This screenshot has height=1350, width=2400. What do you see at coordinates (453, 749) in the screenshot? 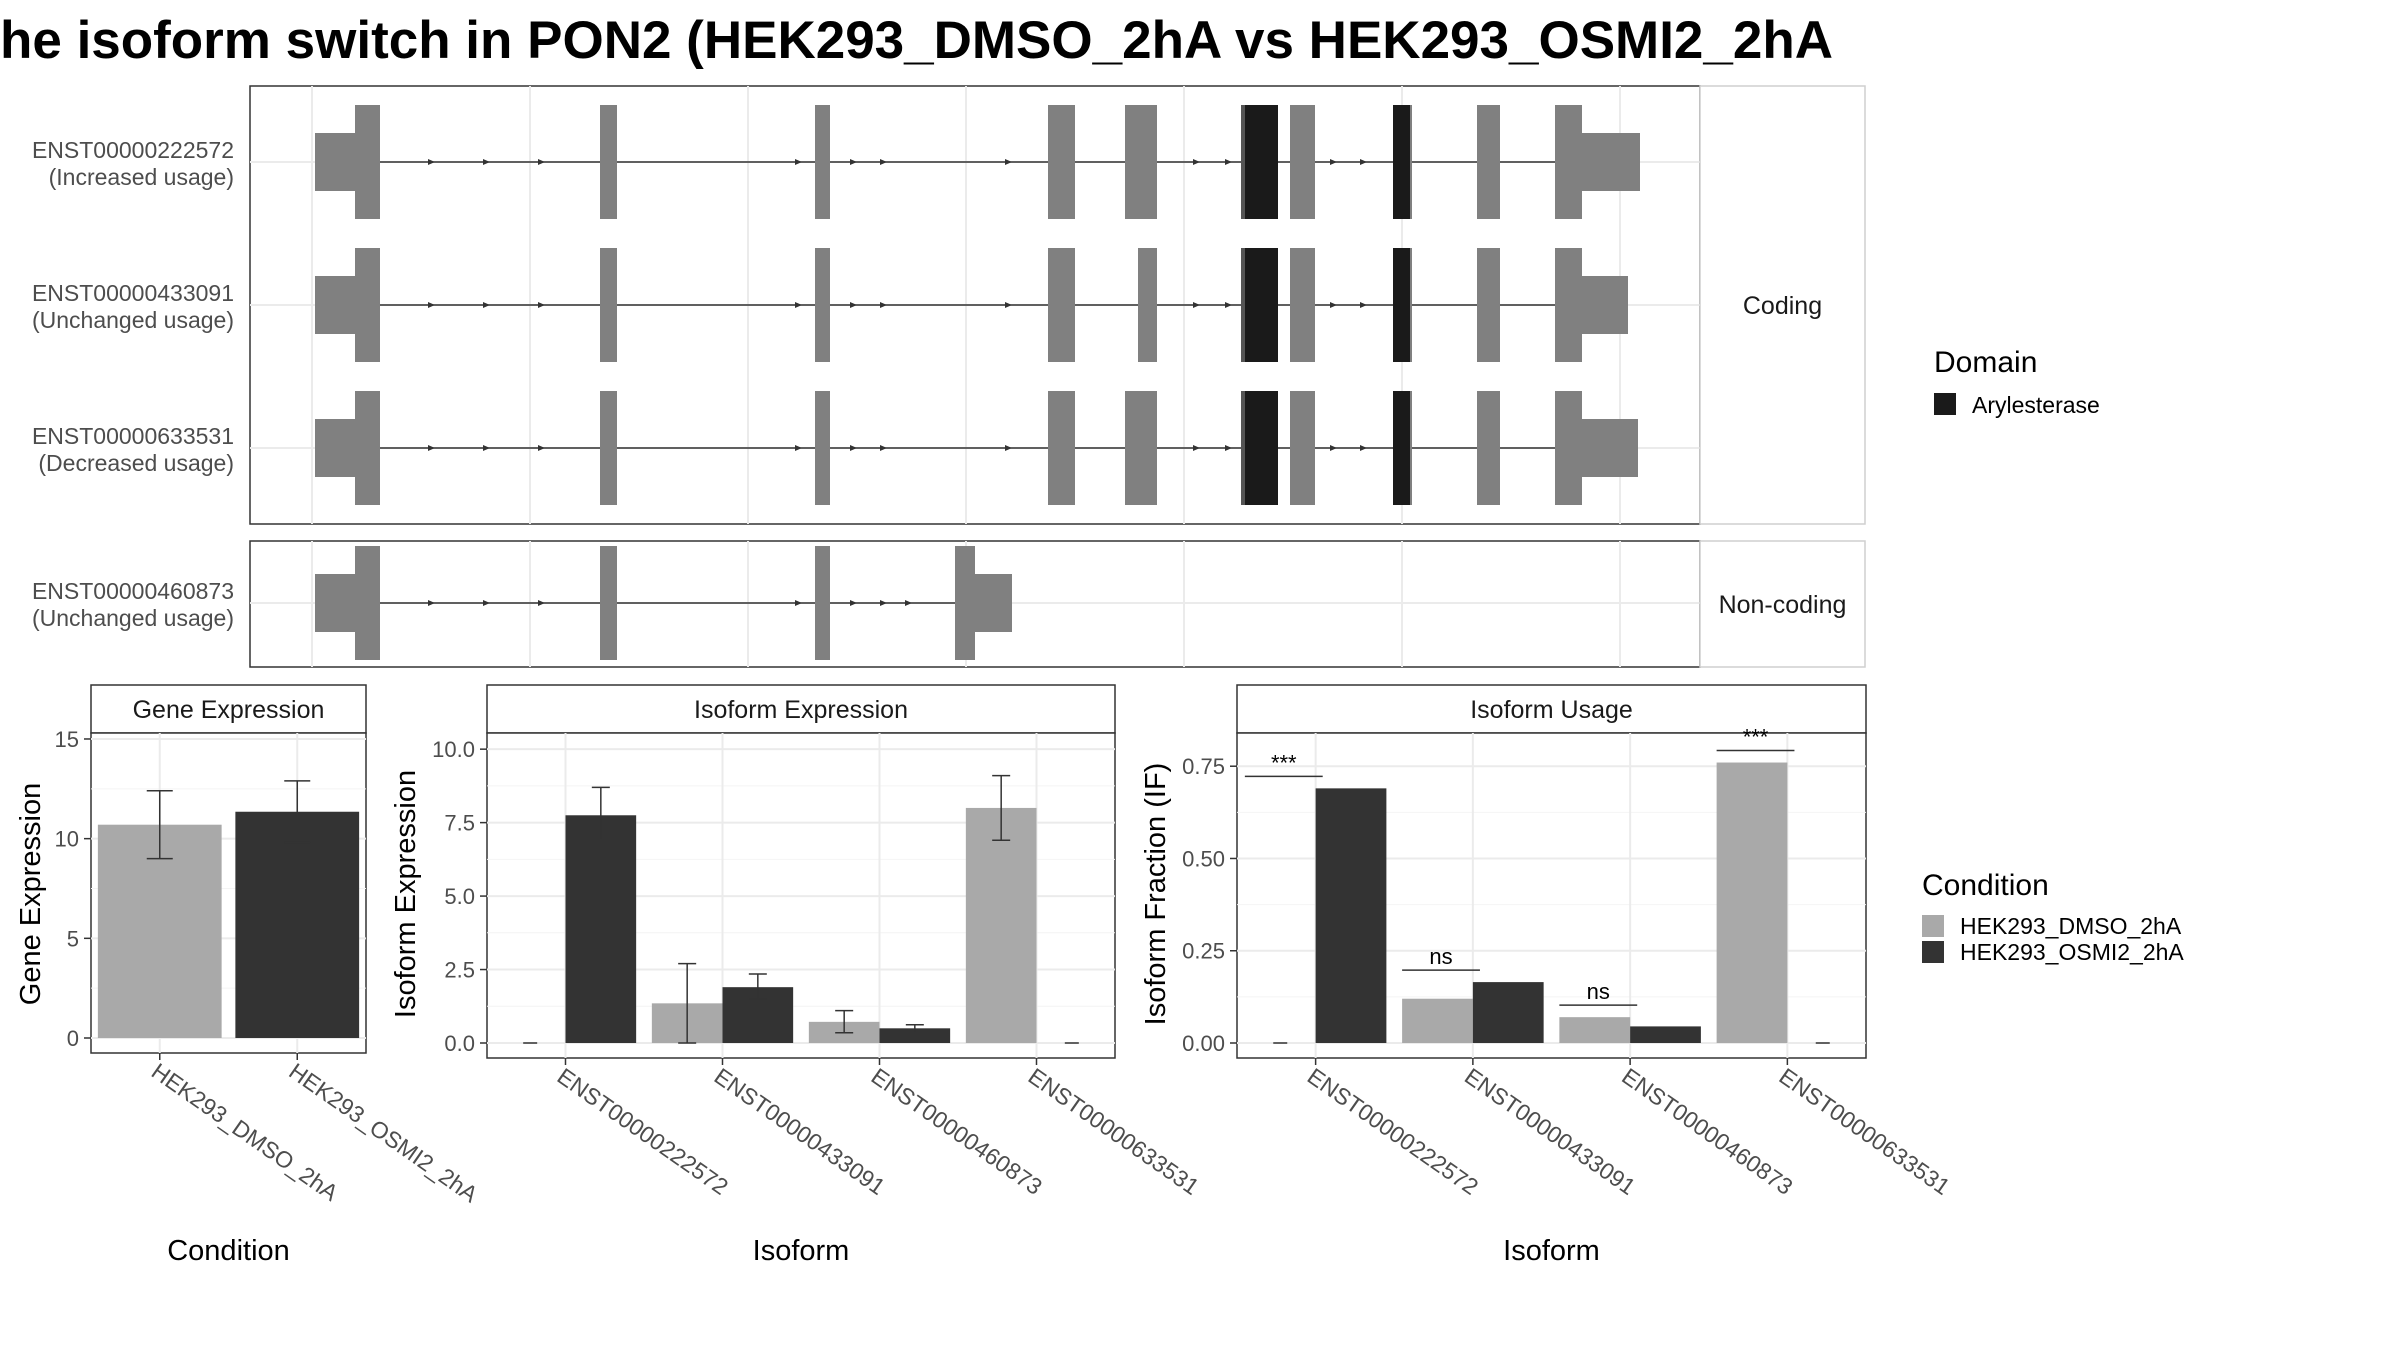
I see `y-tick-label: 10.0` at bounding box center [453, 749].